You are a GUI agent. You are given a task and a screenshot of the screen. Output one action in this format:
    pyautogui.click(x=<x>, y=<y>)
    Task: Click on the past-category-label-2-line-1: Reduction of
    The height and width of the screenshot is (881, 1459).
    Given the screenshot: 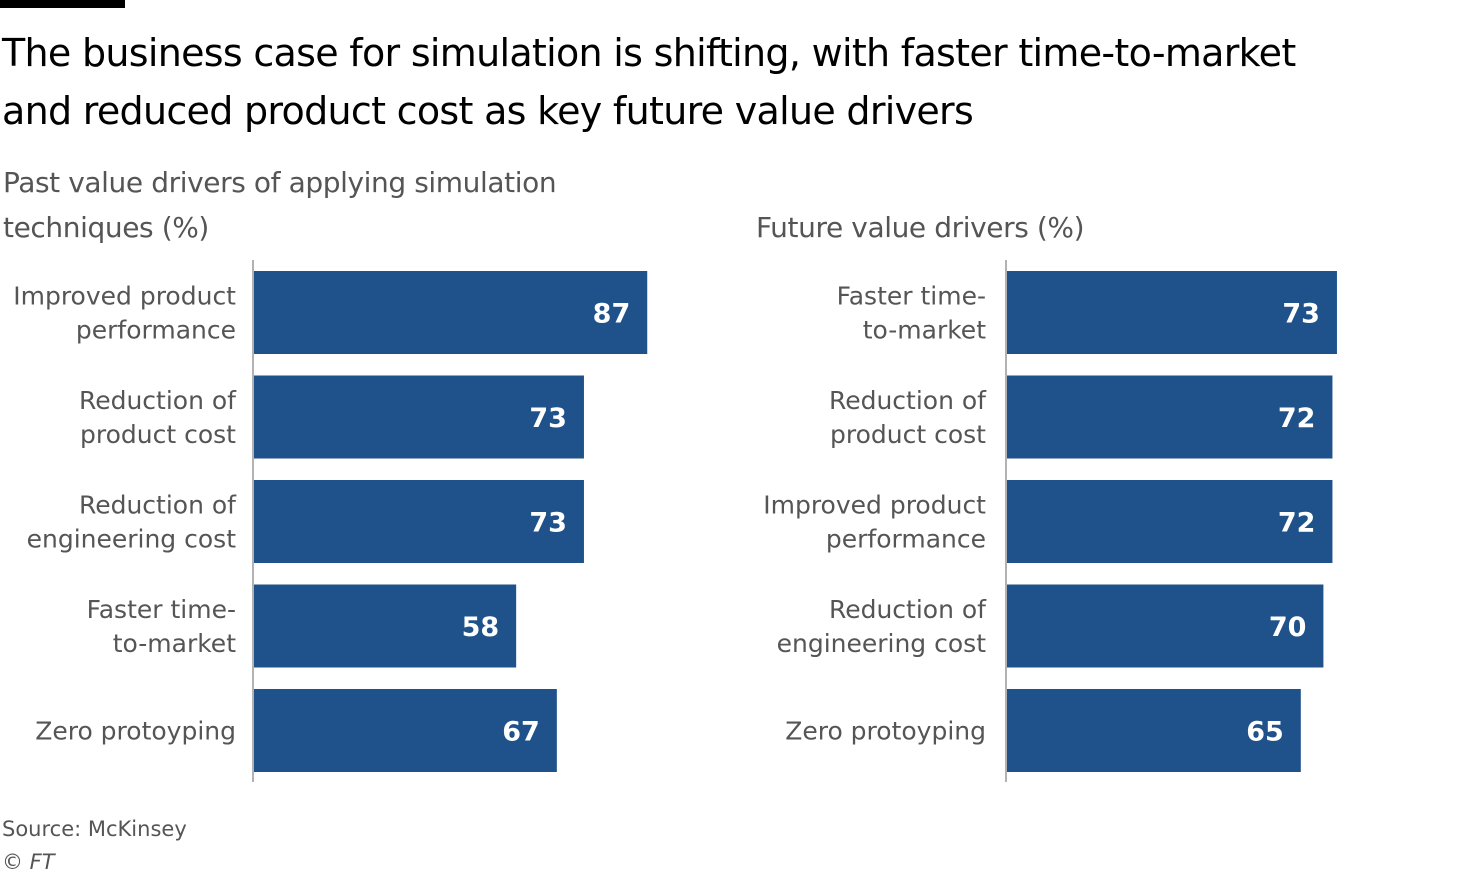 What is the action you would take?
    pyautogui.click(x=158, y=400)
    